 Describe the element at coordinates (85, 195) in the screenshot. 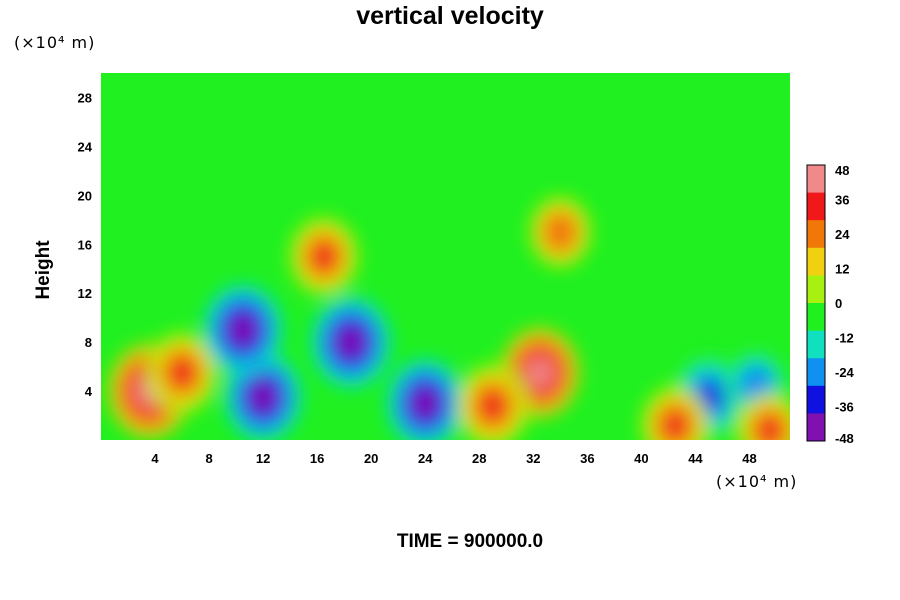

I see `y-tick-label: 20` at that location.